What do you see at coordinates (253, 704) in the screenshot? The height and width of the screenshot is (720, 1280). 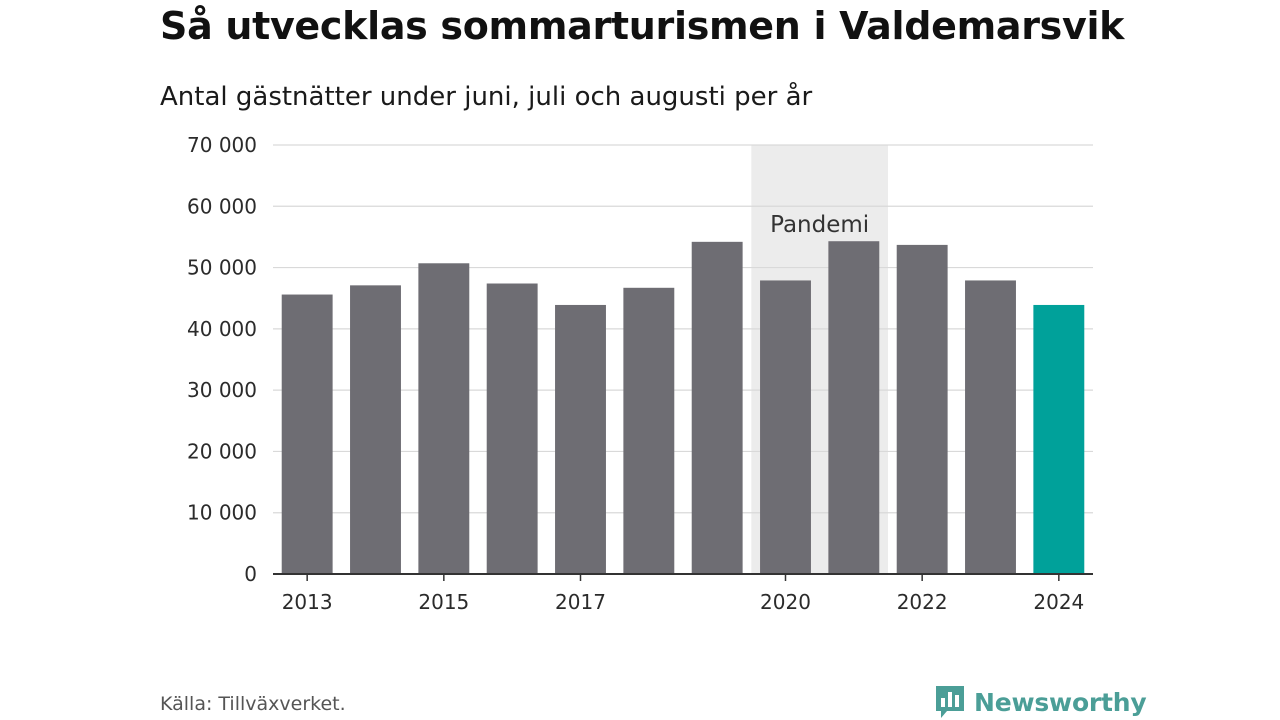 I see `source-note: Källa: Tillväxverket.` at bounding box center [253, 704].